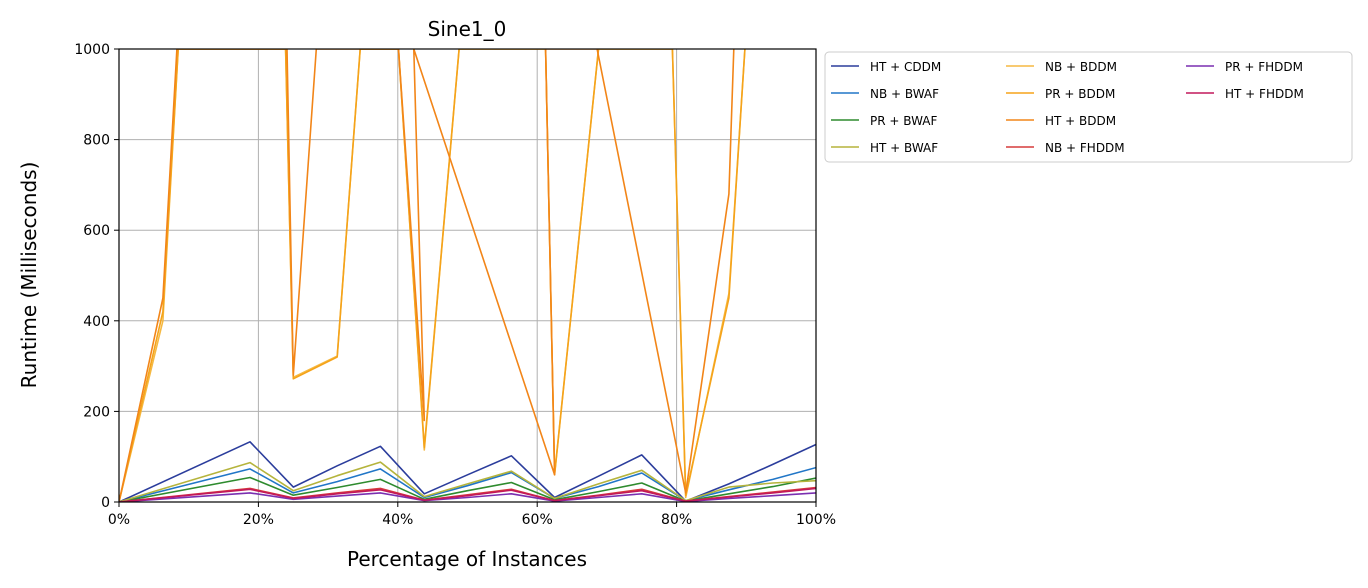 Image resolution: width=1368 pixels, height=588 pixels. I want to click on x-tick-label: 80%, so click(676, 520).